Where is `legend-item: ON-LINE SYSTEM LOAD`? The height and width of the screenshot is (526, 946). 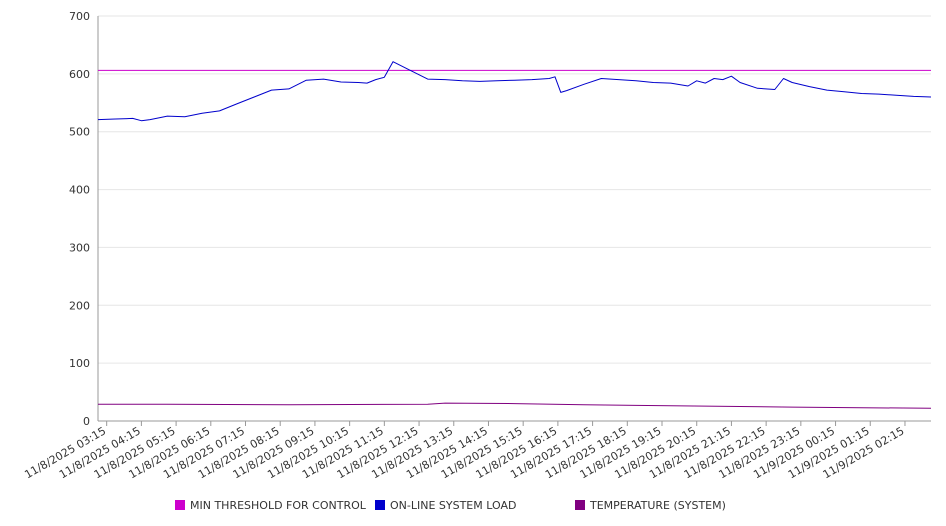 legend-item: ON-LINE SYSTEM LOAD is located at coordinates (445, 505).